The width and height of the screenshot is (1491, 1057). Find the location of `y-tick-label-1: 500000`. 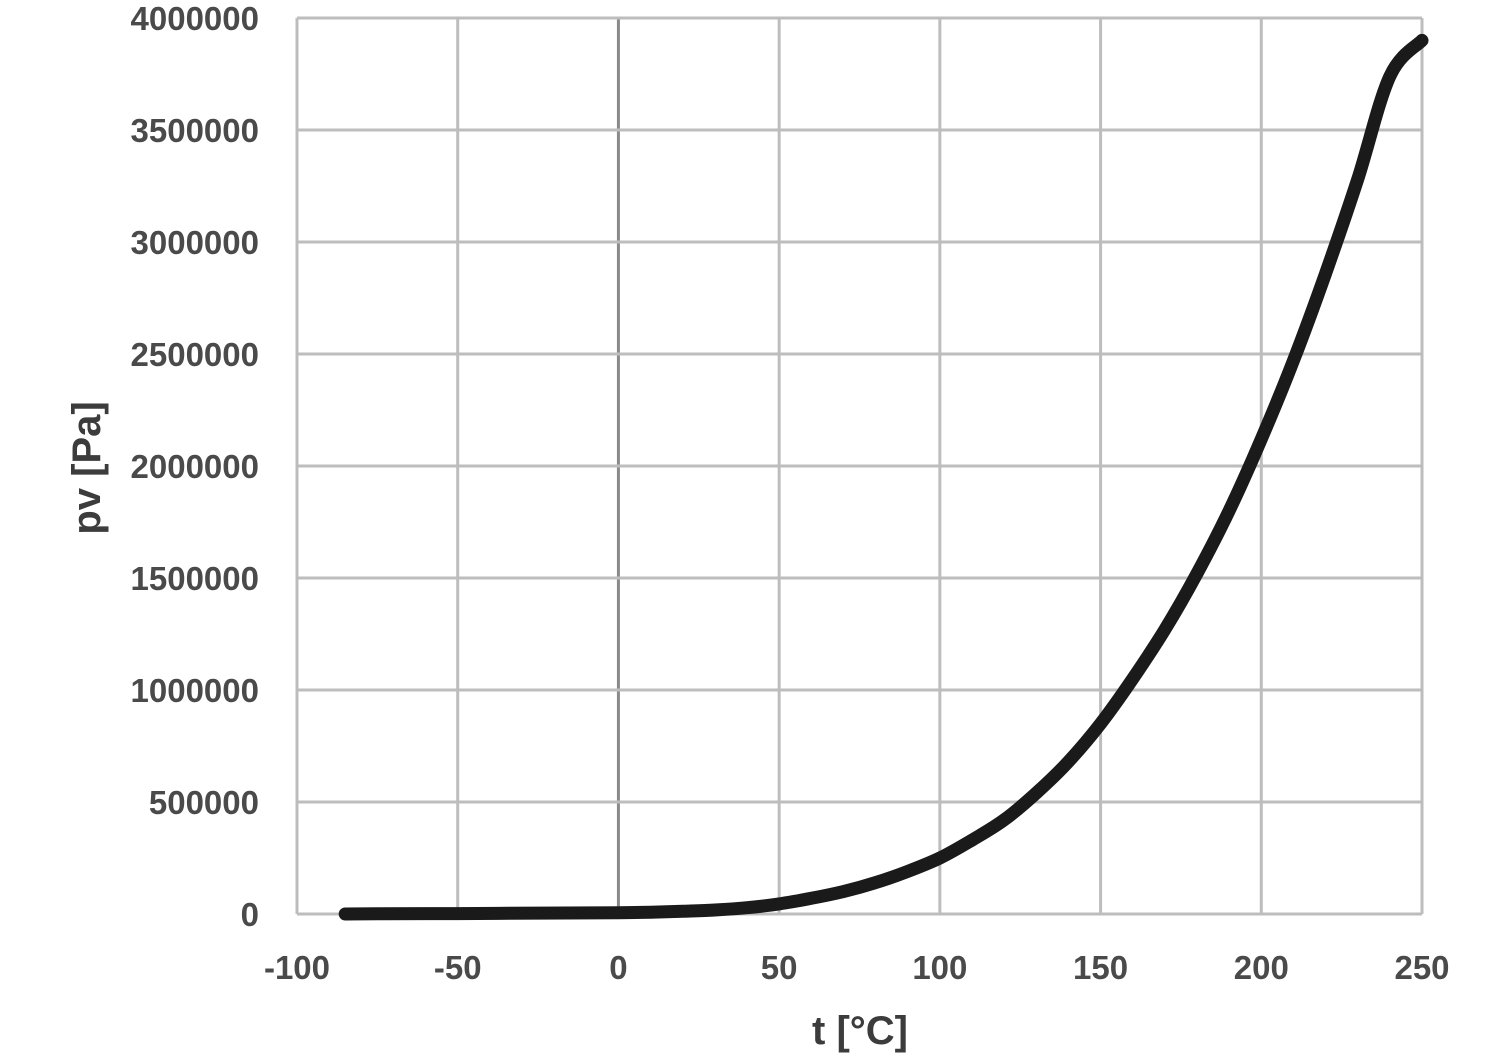

y-tick-label-1: 500000 is located at coordinates (204, 802).